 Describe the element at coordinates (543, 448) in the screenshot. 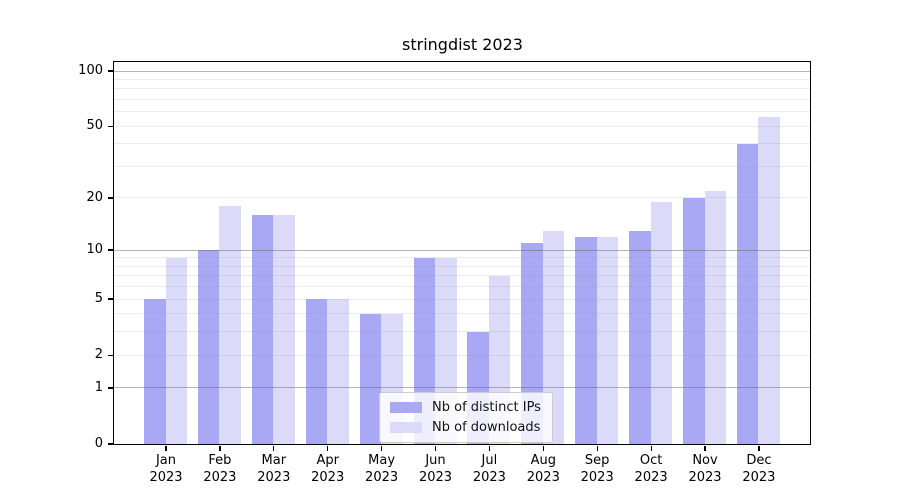

I see `x-tick-mark-aug` at that location.